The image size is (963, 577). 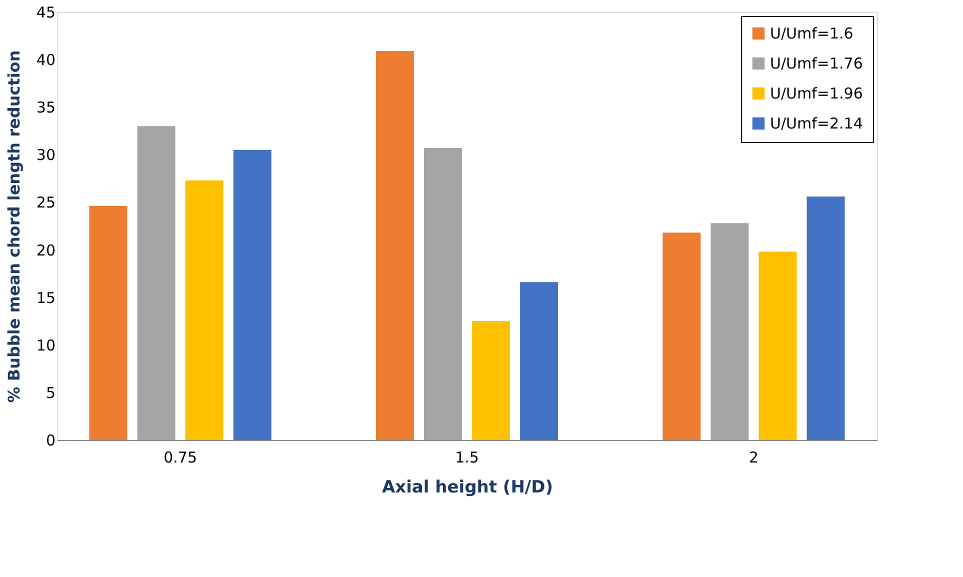 I want to click on y-axis-title: % Bubble mean chord length reduction, so click(x=14, y=226).